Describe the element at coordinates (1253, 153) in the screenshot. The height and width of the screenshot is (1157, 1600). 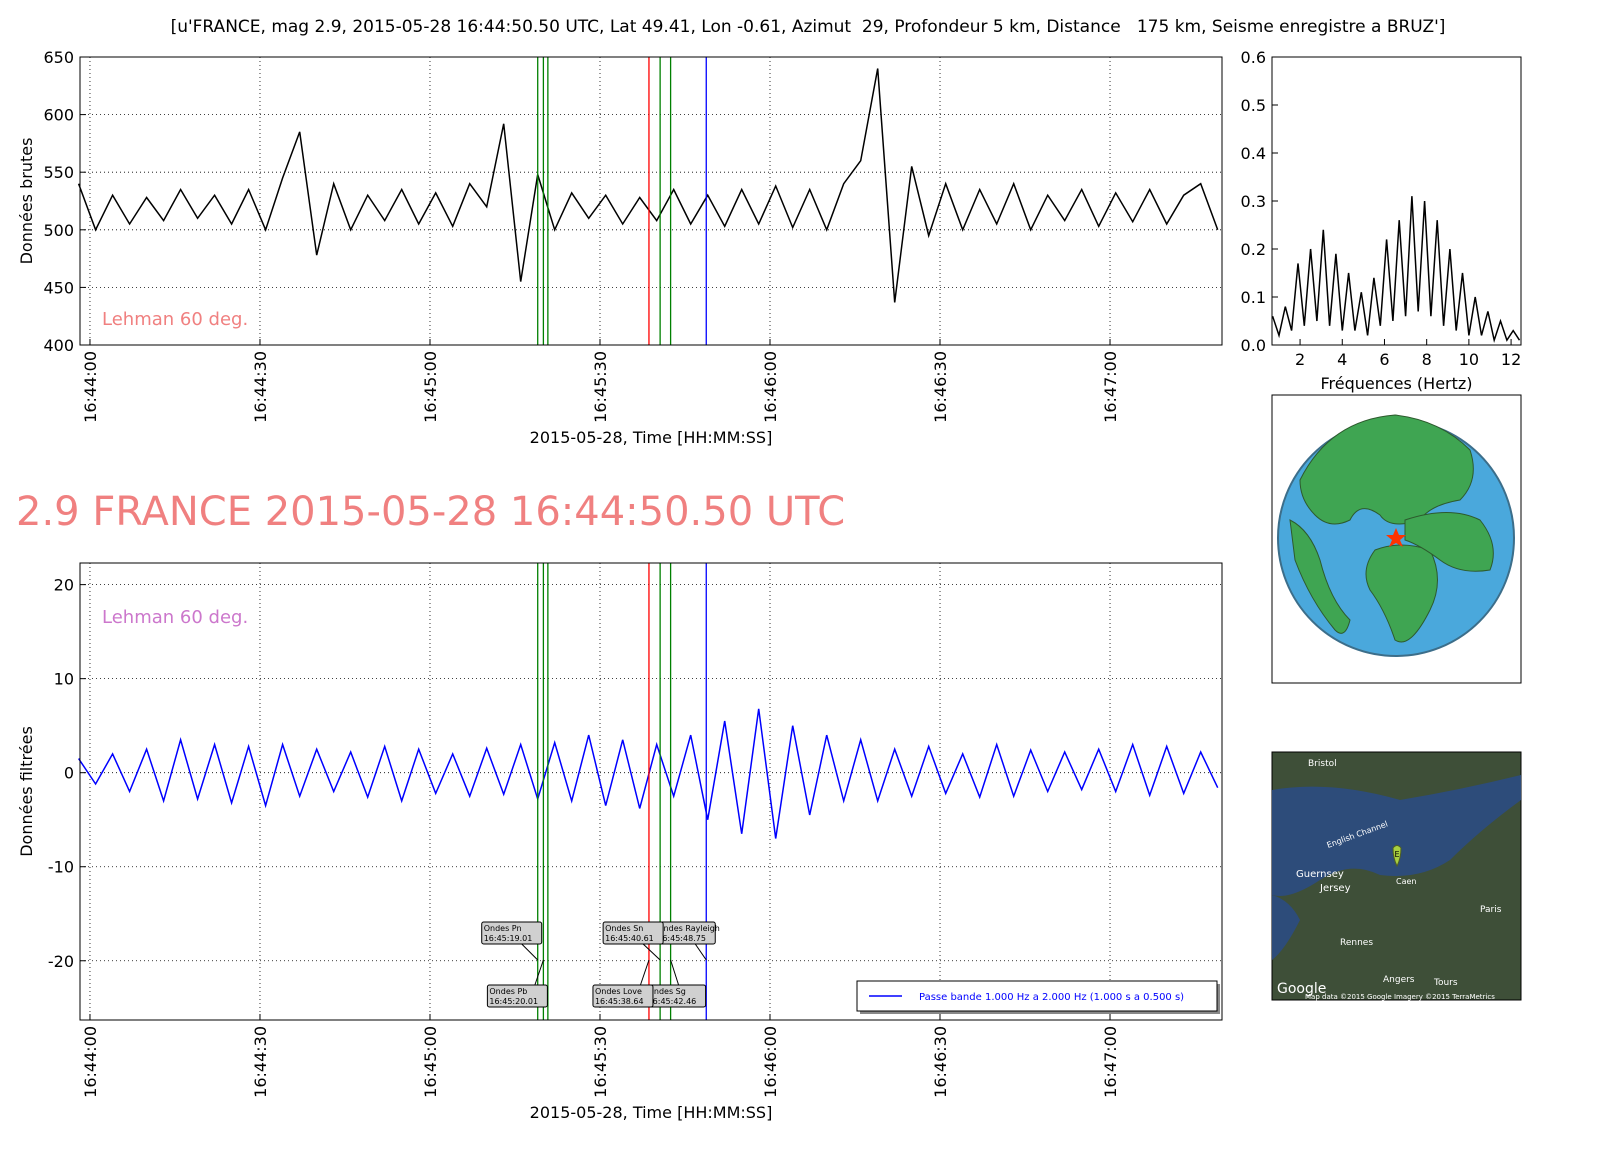
I see `y-tick-label: 0.4` at that location.